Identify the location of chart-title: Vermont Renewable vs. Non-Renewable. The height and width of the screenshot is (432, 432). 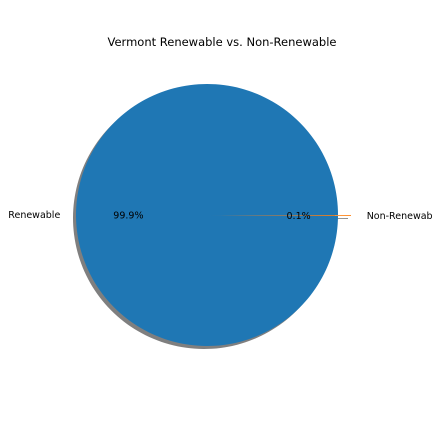
(222, 42).